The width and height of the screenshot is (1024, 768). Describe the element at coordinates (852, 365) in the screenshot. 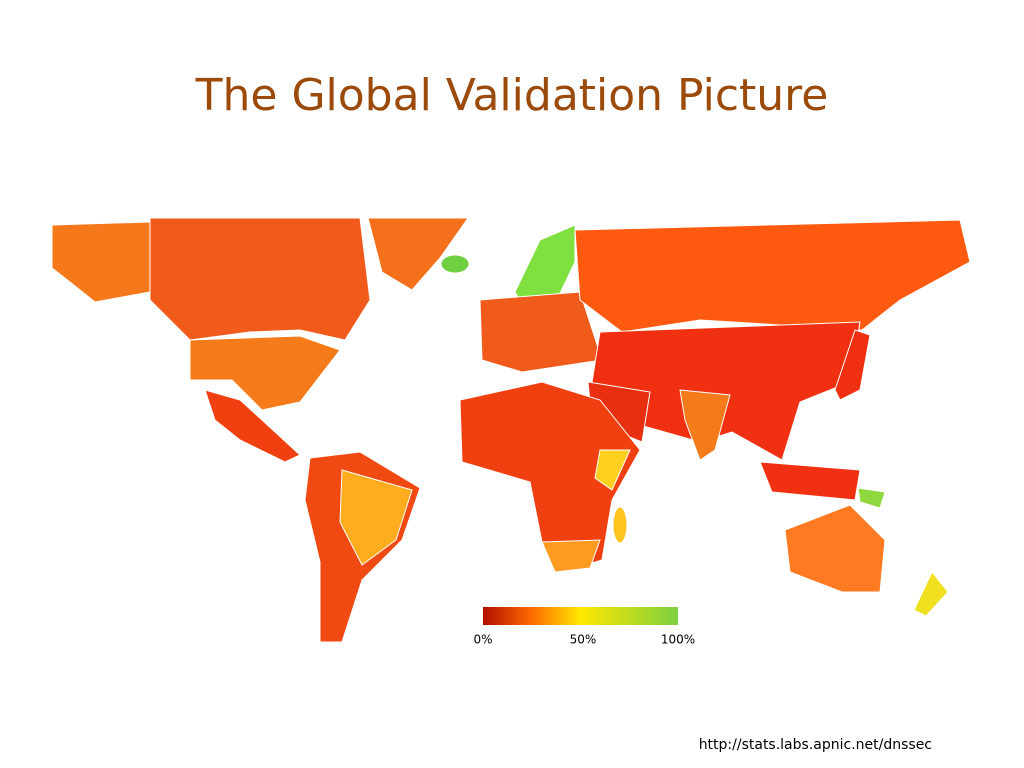

I see `japan` at that location.